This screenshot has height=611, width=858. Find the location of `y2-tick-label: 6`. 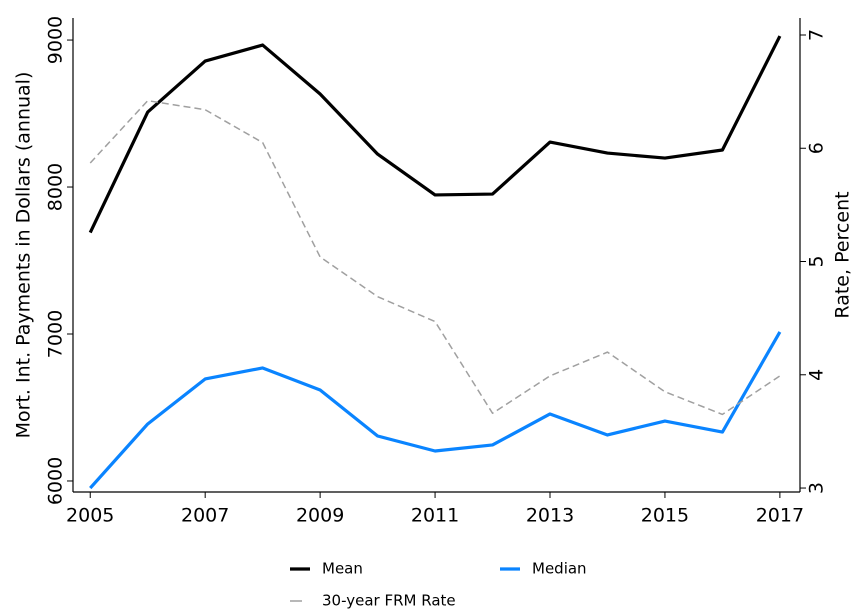

y2-tick-label: 6 is located at coordinates (817, 148).